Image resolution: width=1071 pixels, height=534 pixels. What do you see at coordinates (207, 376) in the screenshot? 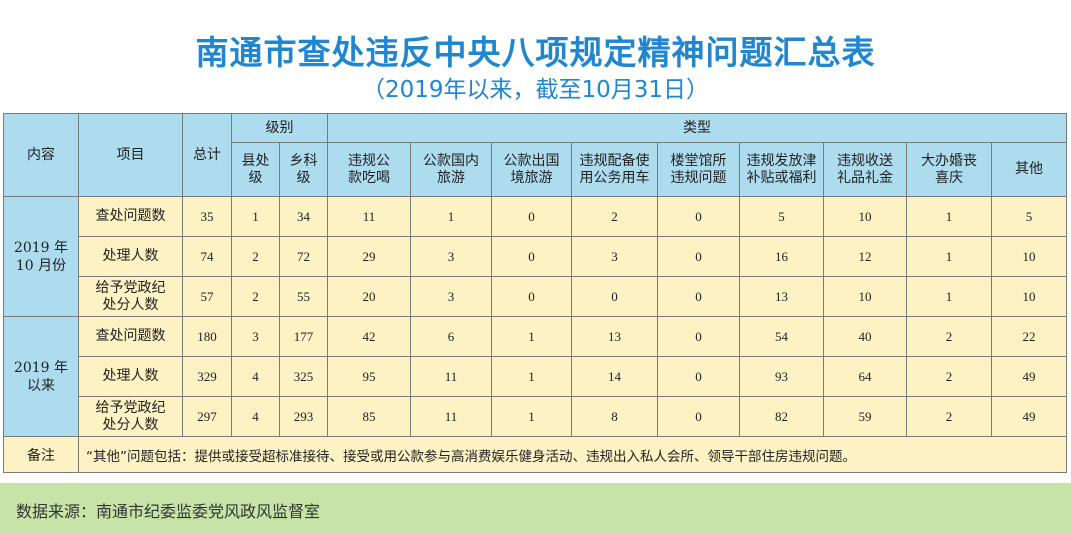
I see `cell-total: 329` at bounding box center [207, 376].